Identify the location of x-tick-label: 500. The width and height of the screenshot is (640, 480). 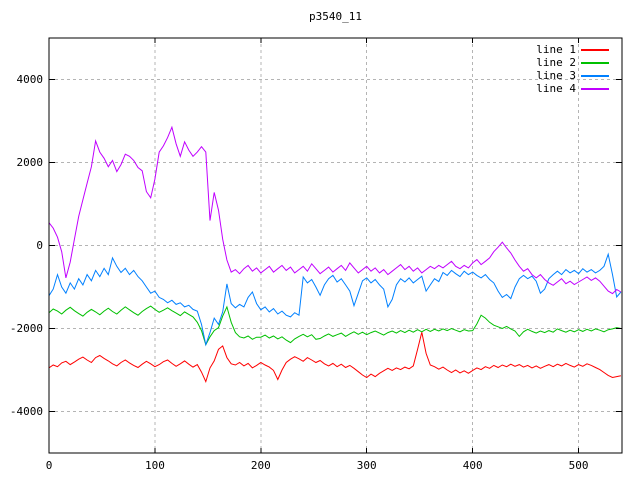
(578, 465).